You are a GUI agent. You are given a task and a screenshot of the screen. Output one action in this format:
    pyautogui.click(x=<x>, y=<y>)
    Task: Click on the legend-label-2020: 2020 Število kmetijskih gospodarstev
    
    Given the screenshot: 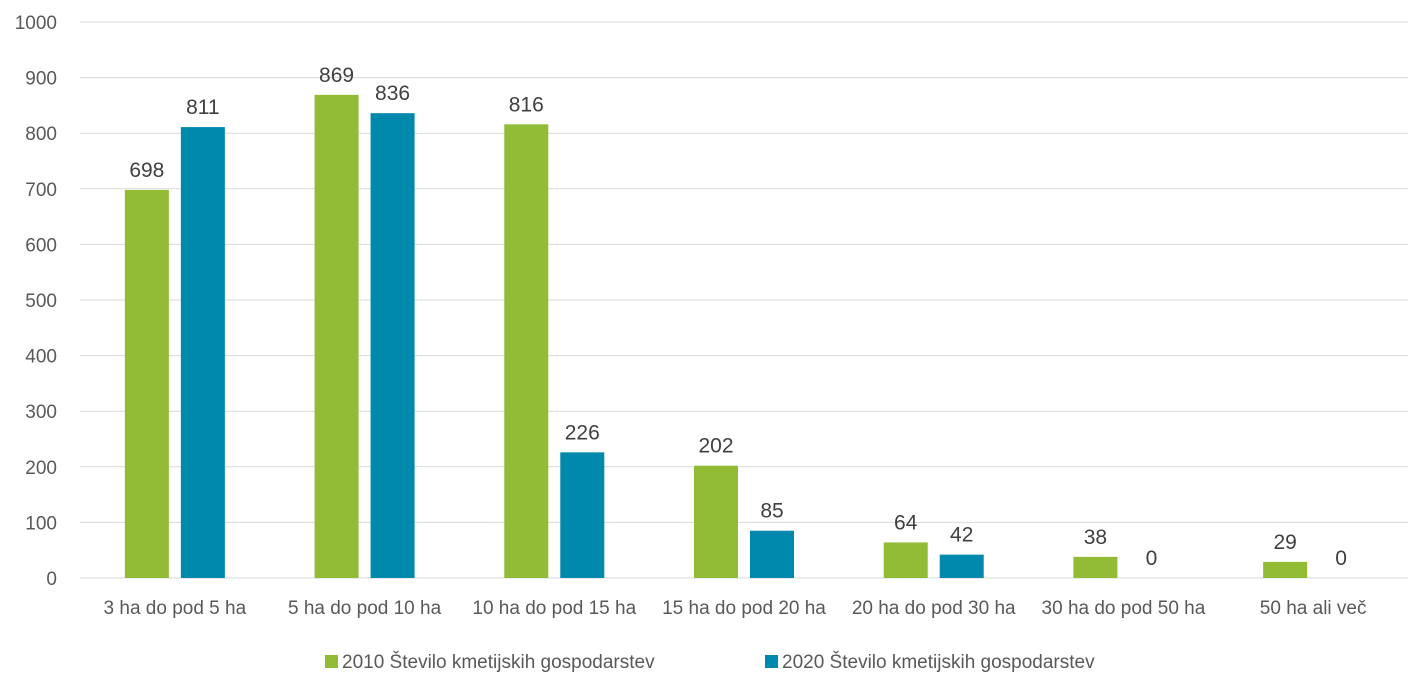 What is the action you would take?
    pyautogui.click(x=938, y=662)
    